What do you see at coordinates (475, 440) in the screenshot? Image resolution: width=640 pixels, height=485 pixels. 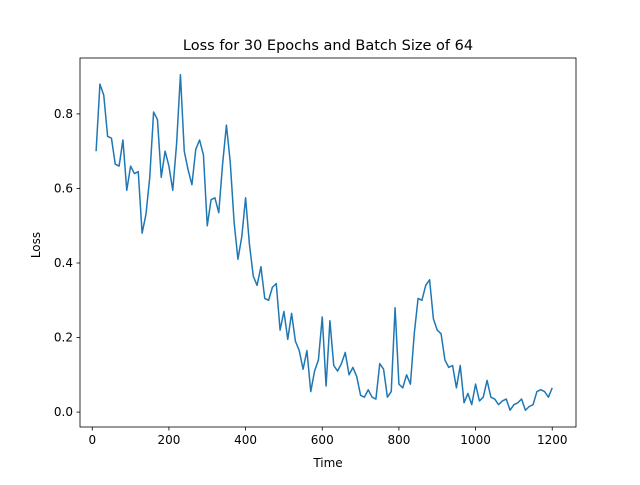 I see `x-tick-label: 1000` at bounding box center [475, 440].